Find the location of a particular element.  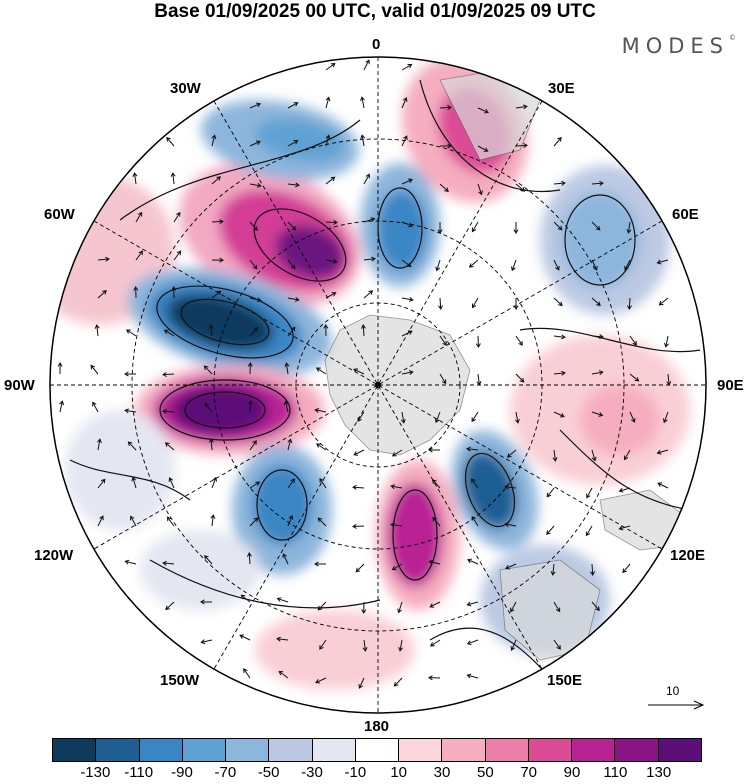

lon-label-30w: 30W is located at coordinates (185, 88).